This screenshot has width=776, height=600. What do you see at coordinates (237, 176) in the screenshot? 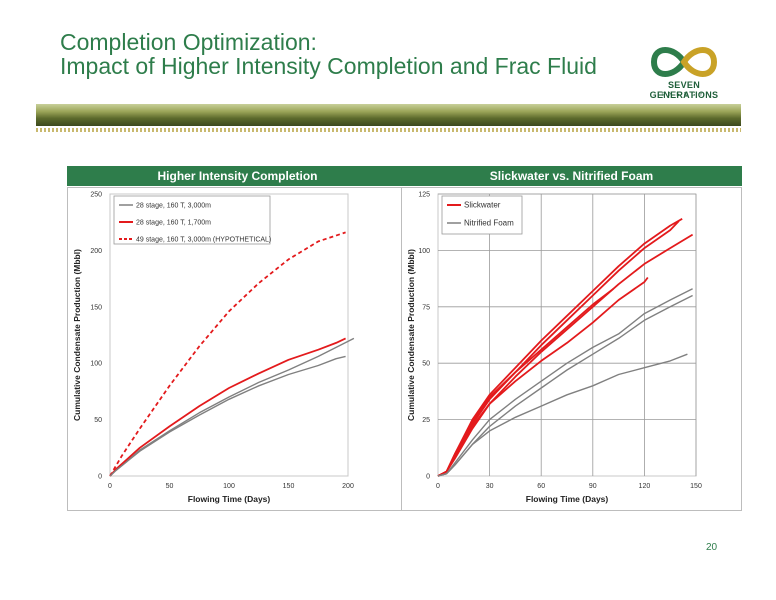
I see `panel-heading-left: Higher Intensity Completion` at bounding box center [237, 176].